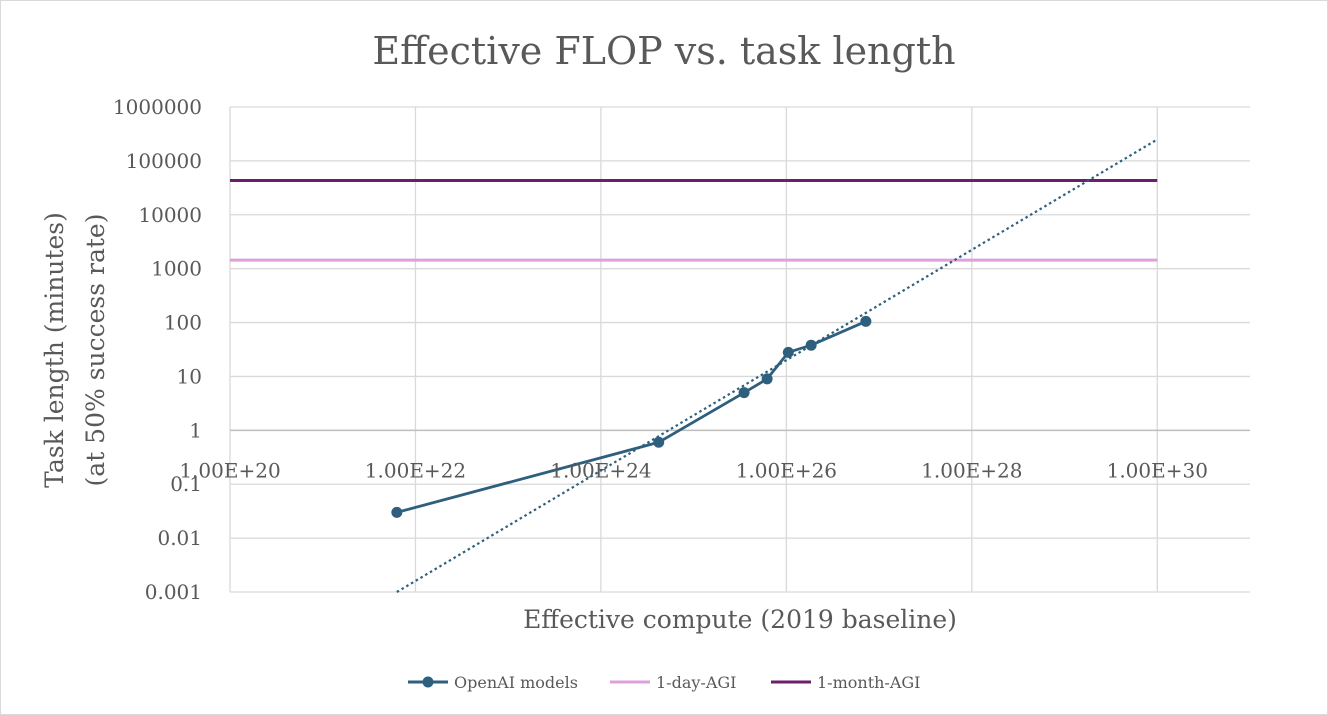 This screenshot has height=715, width=1328. Describe the element at coordinates (170, 215) in the screenshot. I see `y-tick-label: 10000` at that location.